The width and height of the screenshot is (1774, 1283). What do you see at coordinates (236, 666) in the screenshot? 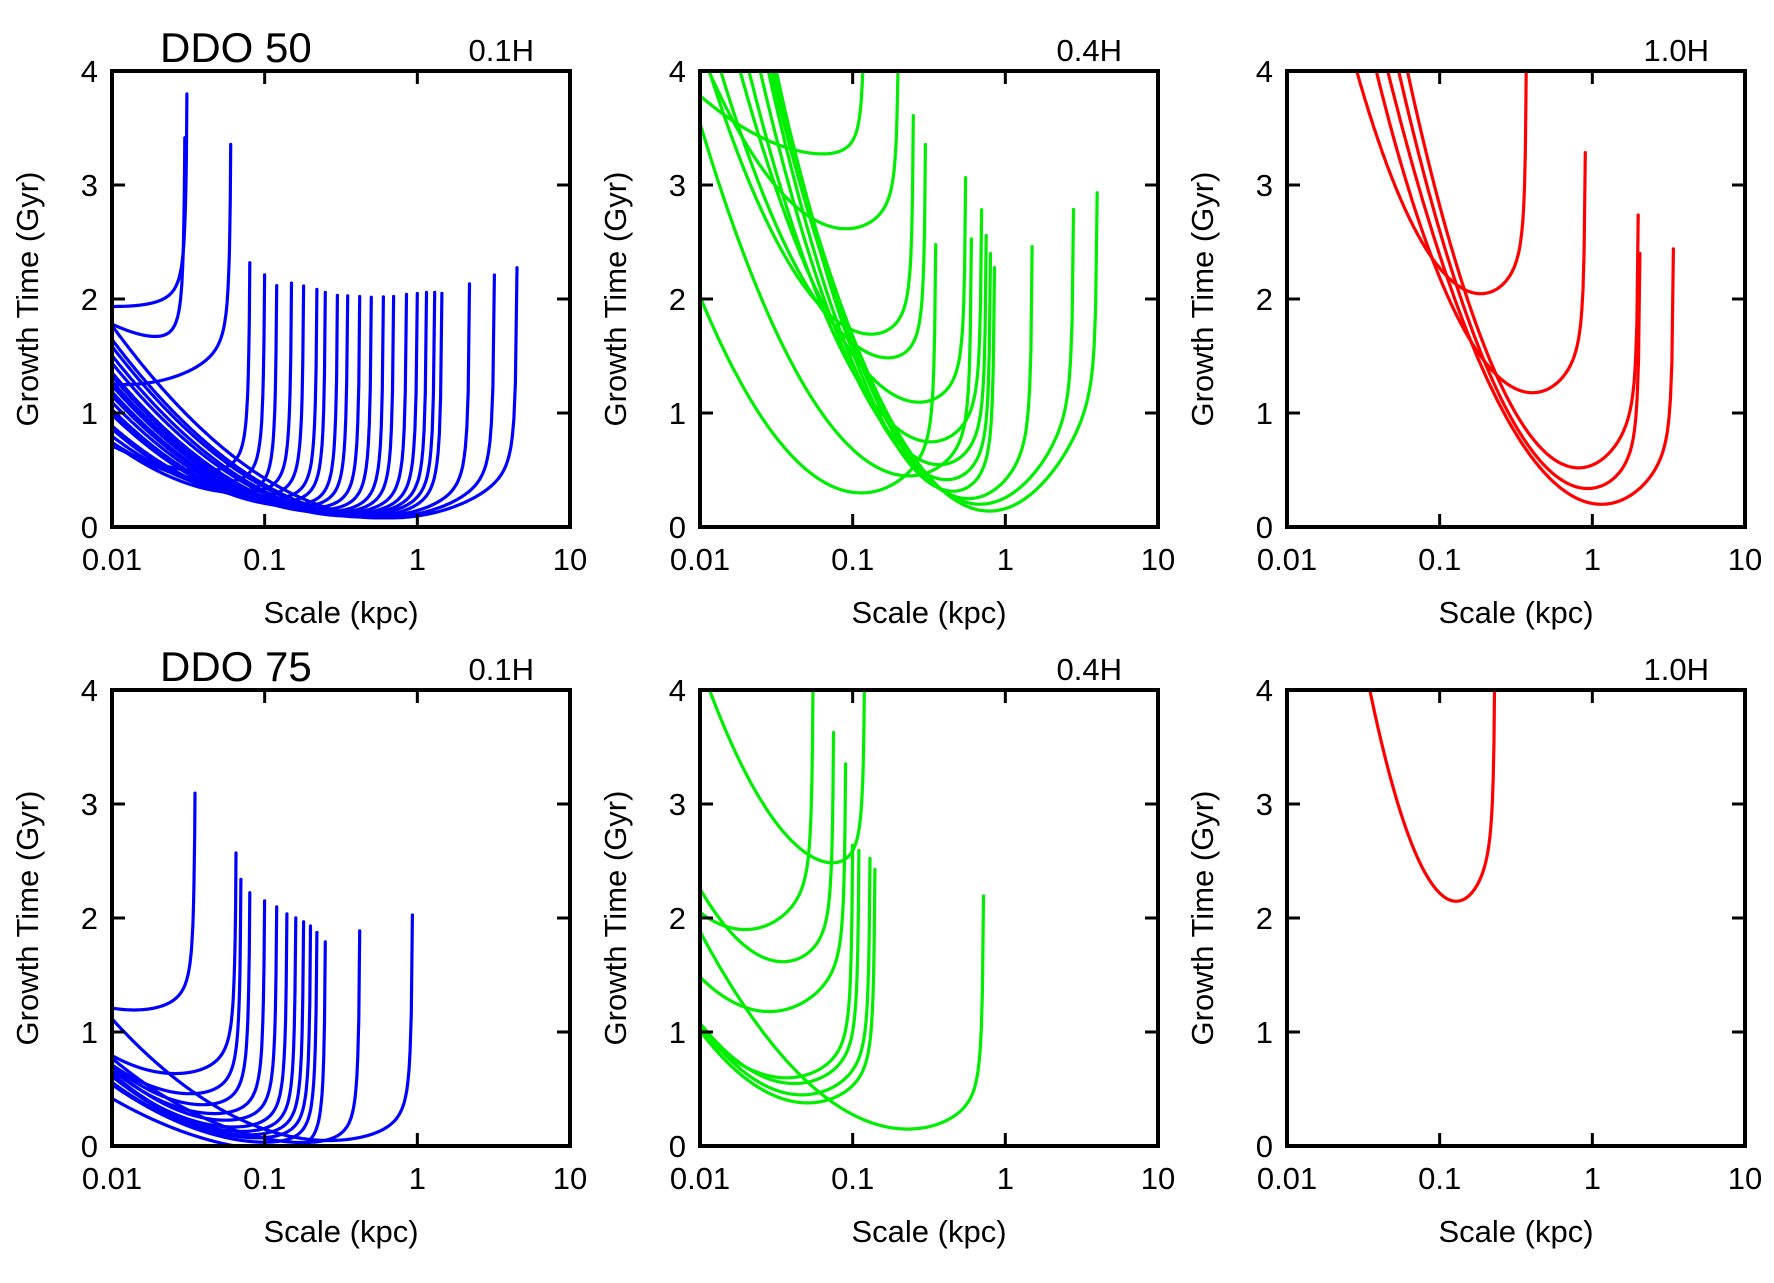
I see `galaxy-label: DDO 75` at bounding box center [236, 666].